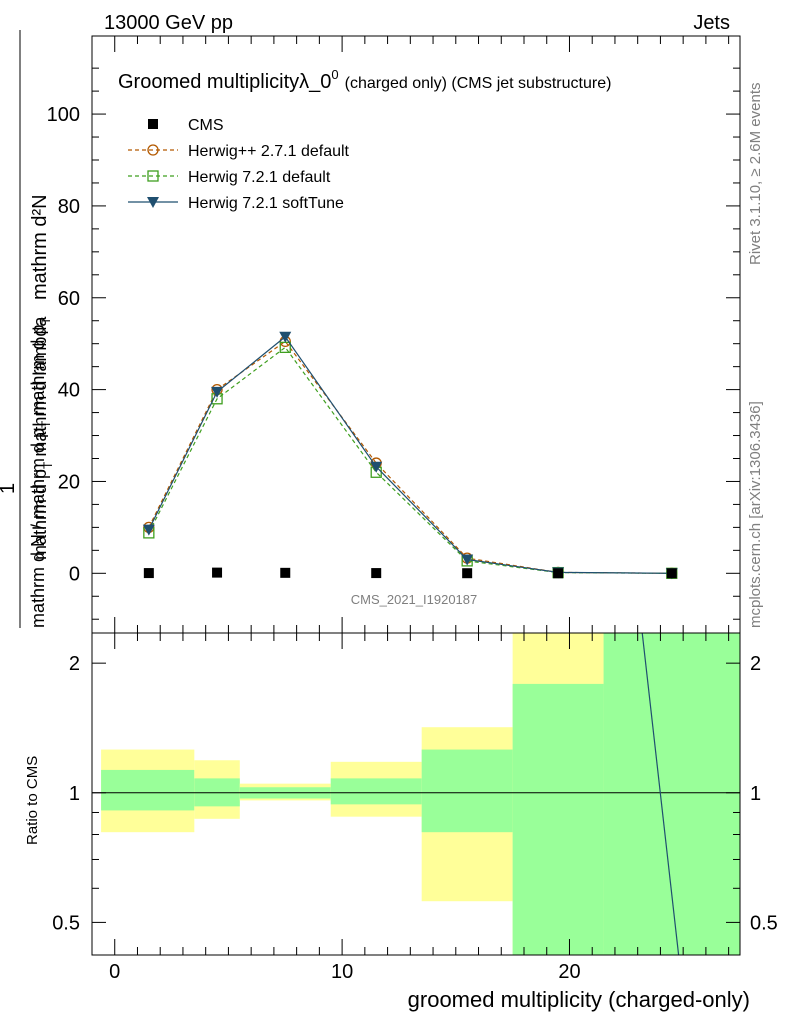  What do you see at coordinates (259, 177) in the screenshot?
I see `legend-label: Herwig 7.2.1 default` at bounding box center [259, 177].